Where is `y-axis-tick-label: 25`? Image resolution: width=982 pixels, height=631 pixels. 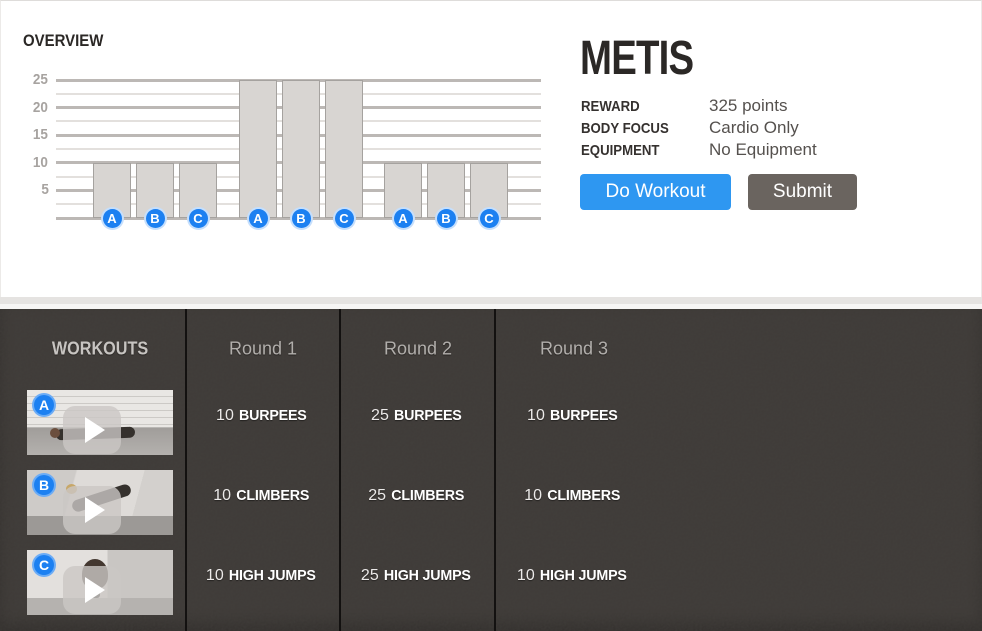 y-axis-tick-label: 25 is located at coordinates (41, 79).